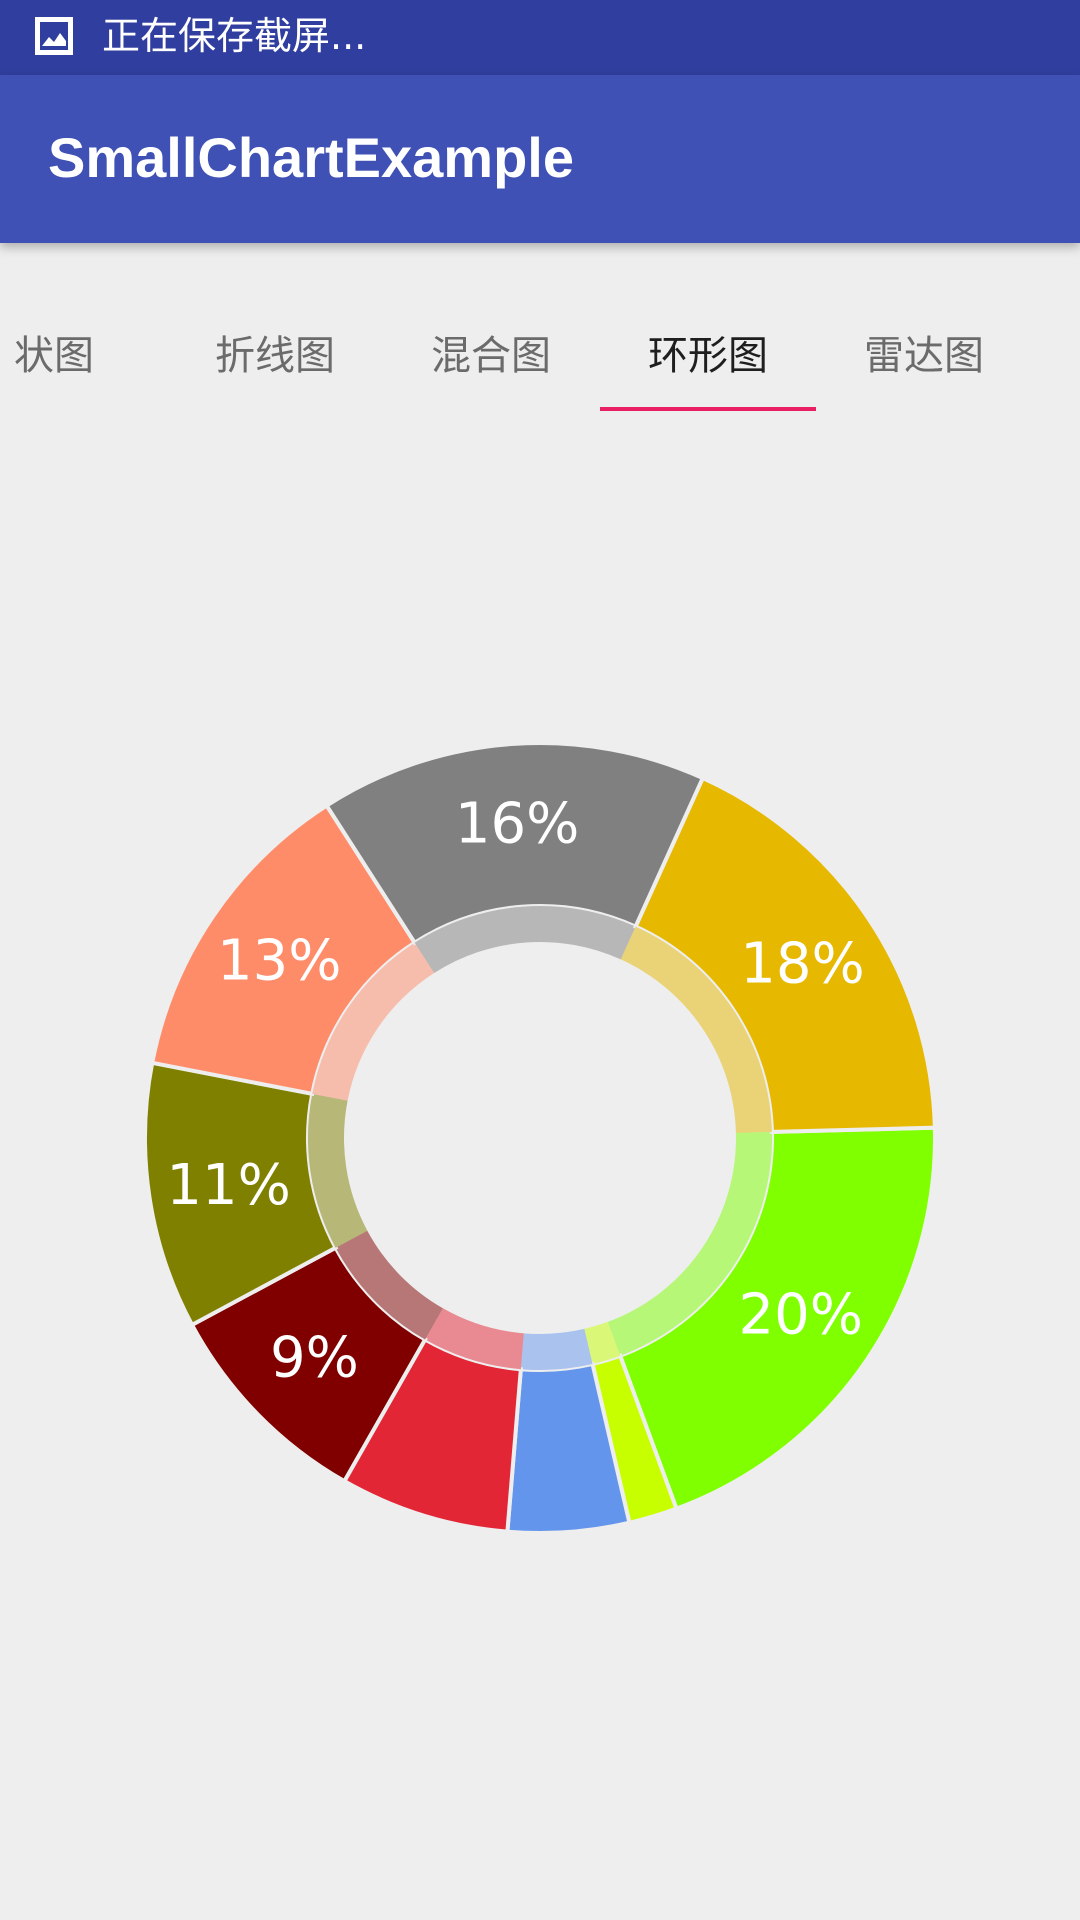 This screenshot has height=1920, width=1080. I want to click on app-title: SmallChartExample, so click(311, 157).